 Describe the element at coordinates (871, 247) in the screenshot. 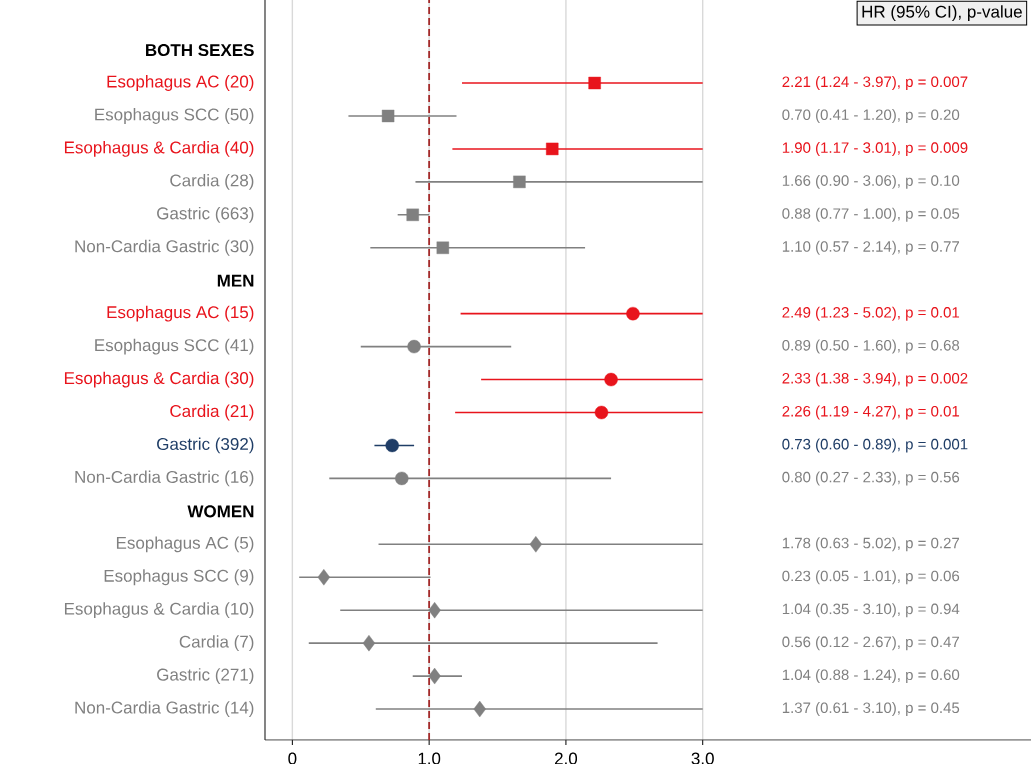

I see `annotation: 1.10 (0.57 - 2.14), p = 0.77` at that location.